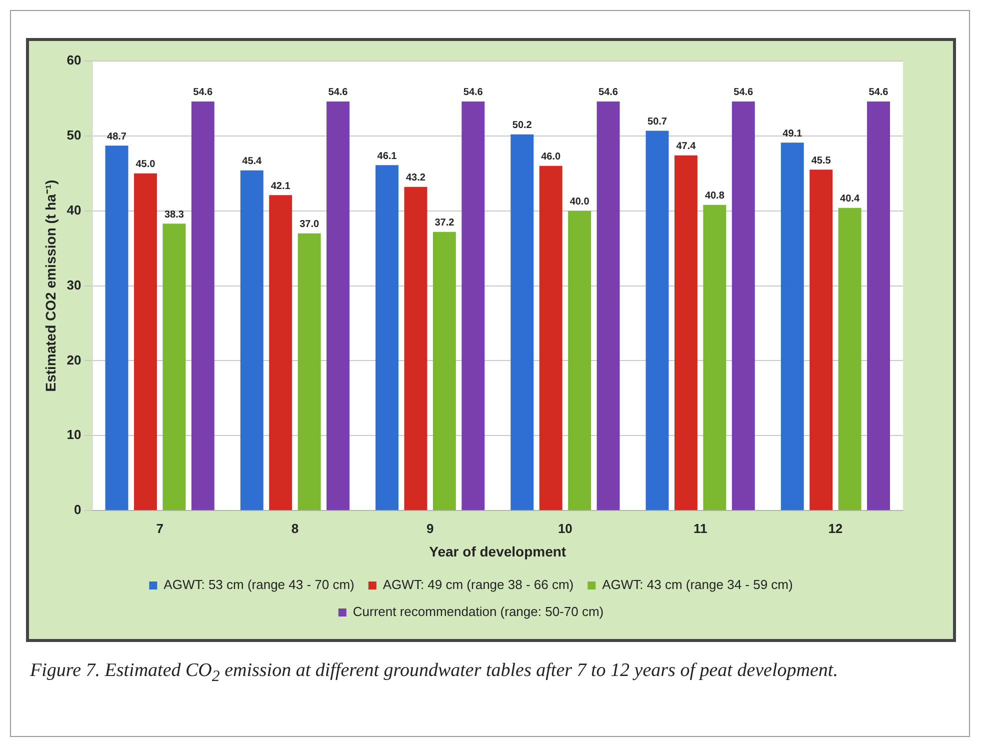 The height and width of the screenshot is (747, 986). Describe the element at coordinates (835, 528) in the screenshot. I see `x-tick-label: 12` at that location.